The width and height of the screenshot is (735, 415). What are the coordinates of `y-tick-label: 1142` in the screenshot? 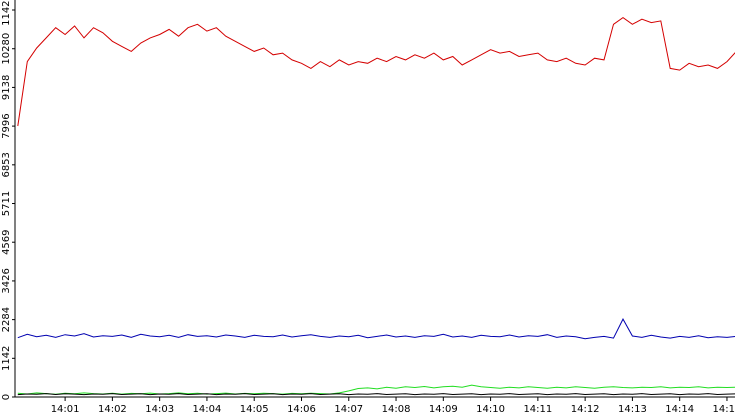 It's located at (6, 358).